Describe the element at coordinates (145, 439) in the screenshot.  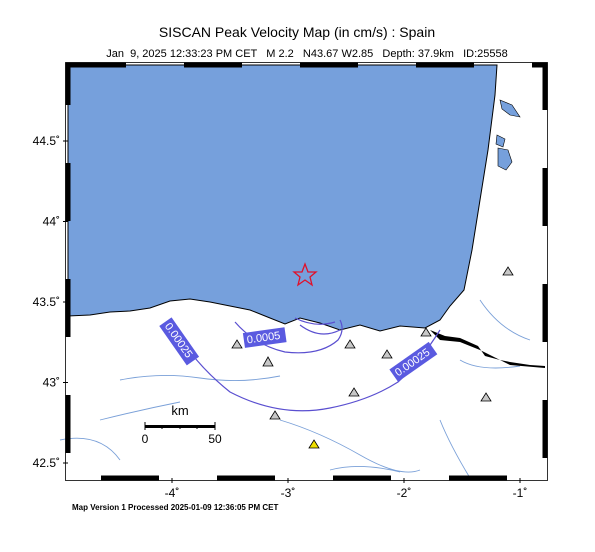
I see `scale-start: 0` at that location.